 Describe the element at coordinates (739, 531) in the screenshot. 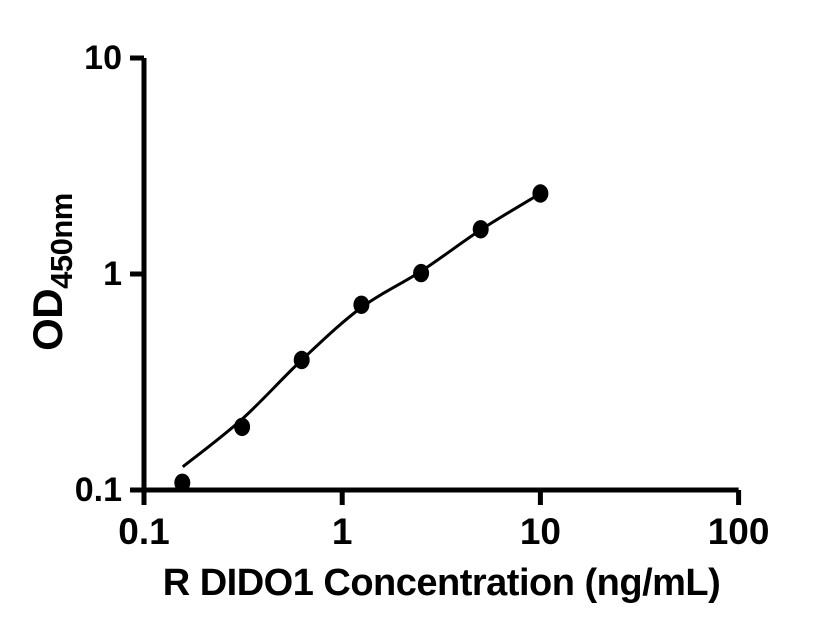

I see `x-tick-label: 100` at that location.